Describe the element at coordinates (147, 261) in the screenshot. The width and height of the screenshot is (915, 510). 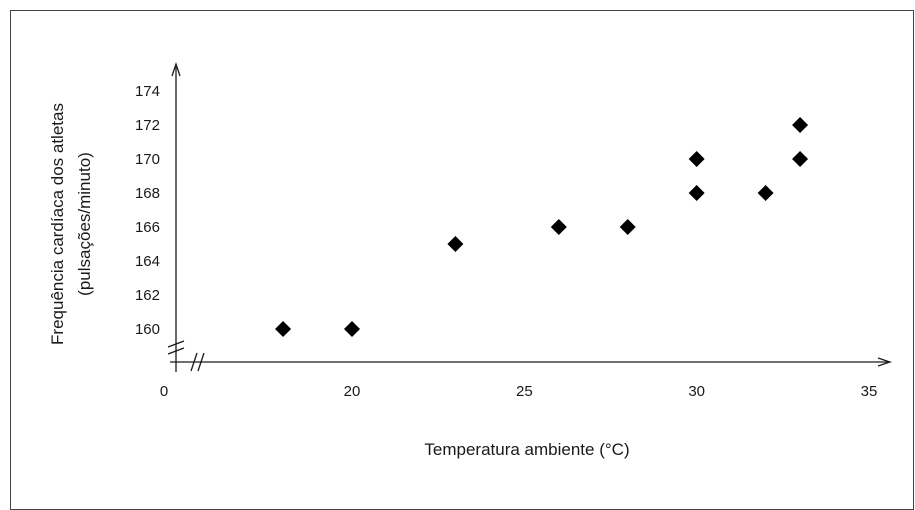
I see `y-tick-label: 164` at that location.